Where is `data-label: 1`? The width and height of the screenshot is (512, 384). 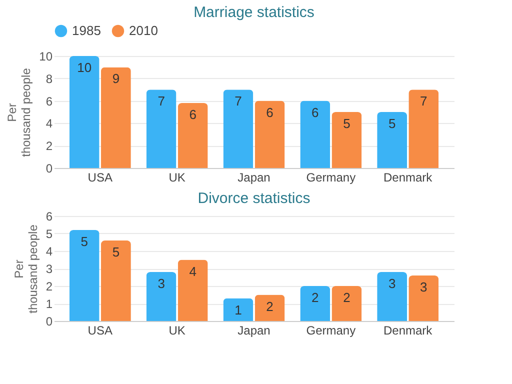
data-label: 1 is located at coordinates (238, 310).